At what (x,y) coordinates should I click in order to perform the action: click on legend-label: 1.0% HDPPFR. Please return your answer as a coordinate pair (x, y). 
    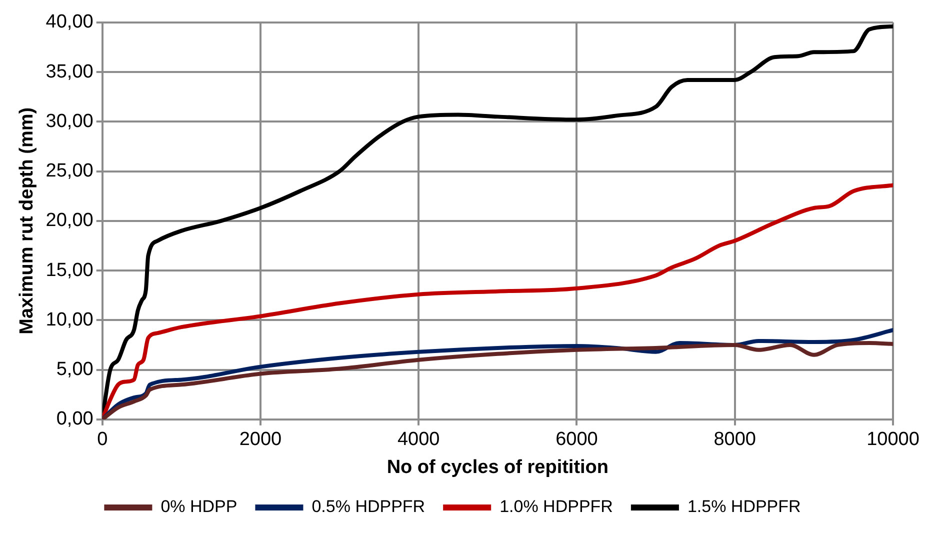
    Looking at the image, I should click on (556, 506).